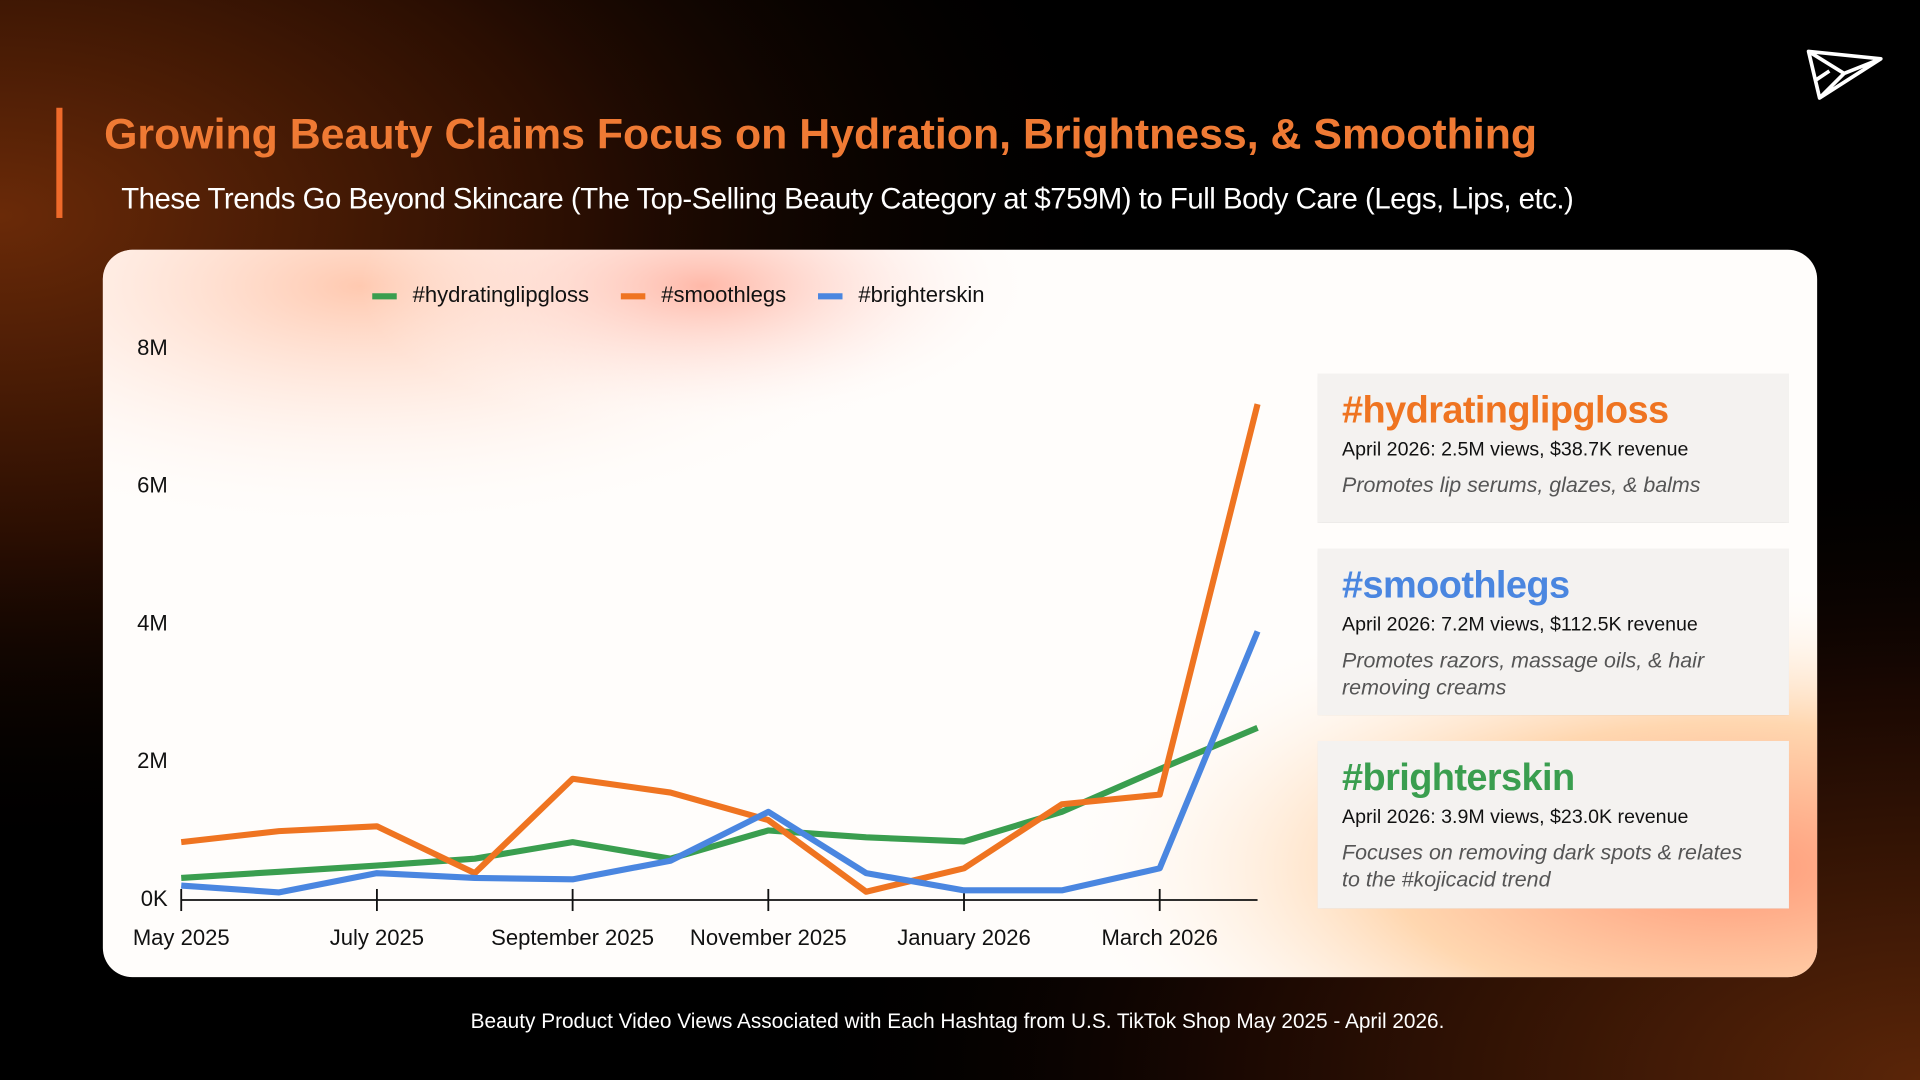 This screenshot has width=1920, height=1080. What do you see at coordinates (1515, 817) in the screenshot?
I see `callout-stats: April 2026: 3.9M views, $23.0K revenue` at bounding box center [1515, 817].